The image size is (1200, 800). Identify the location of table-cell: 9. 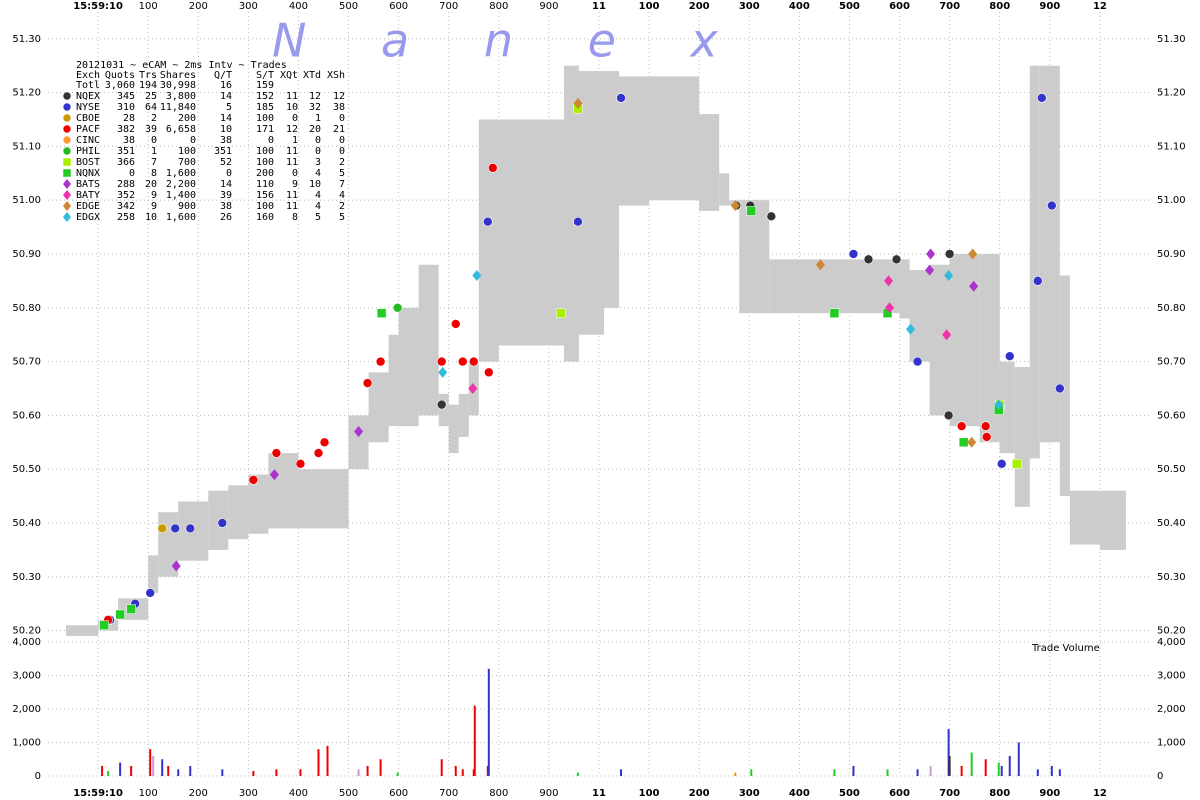
(154, 195).